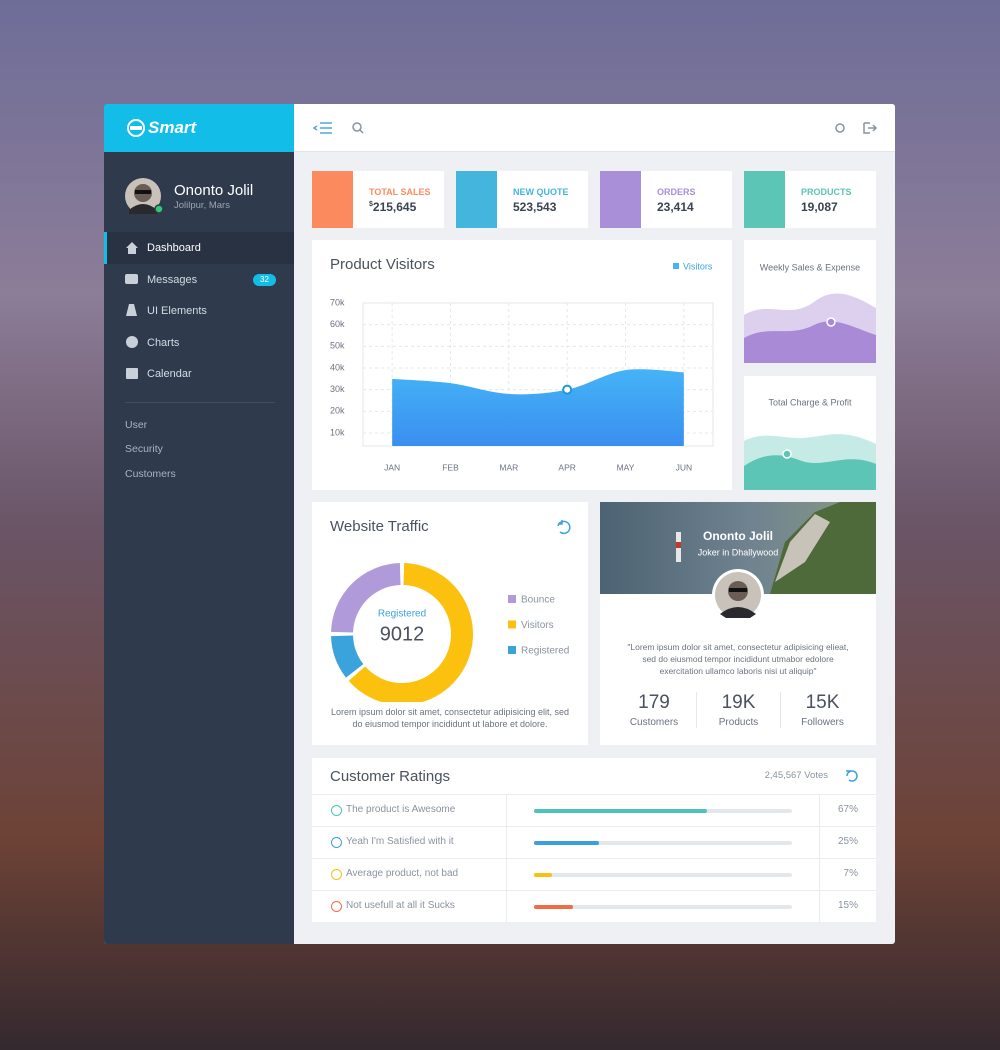  I want to click on nav-item: Messages, so click(172, 280).